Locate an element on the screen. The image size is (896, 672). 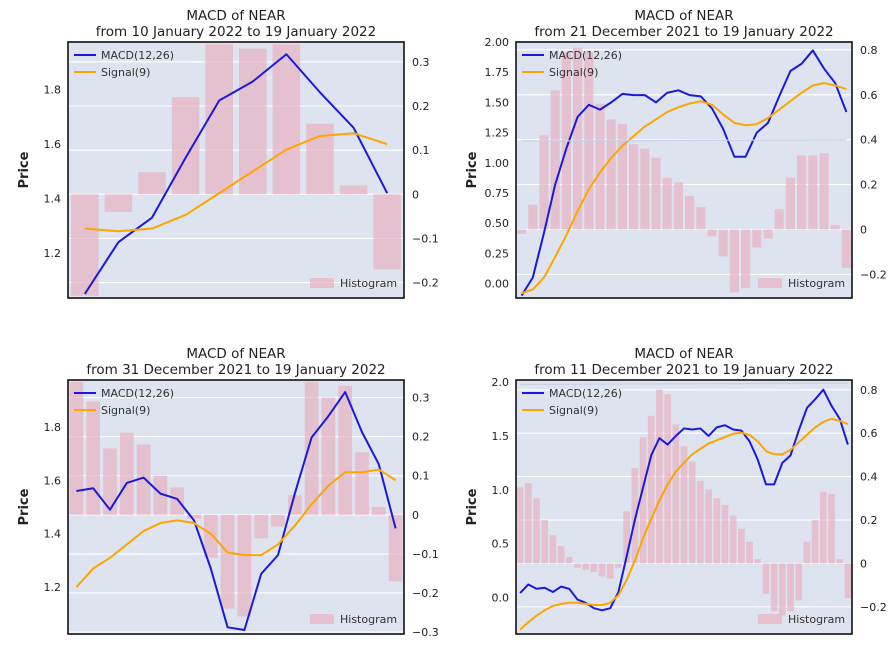
legend-swatch is located at coordinates (322, 283).